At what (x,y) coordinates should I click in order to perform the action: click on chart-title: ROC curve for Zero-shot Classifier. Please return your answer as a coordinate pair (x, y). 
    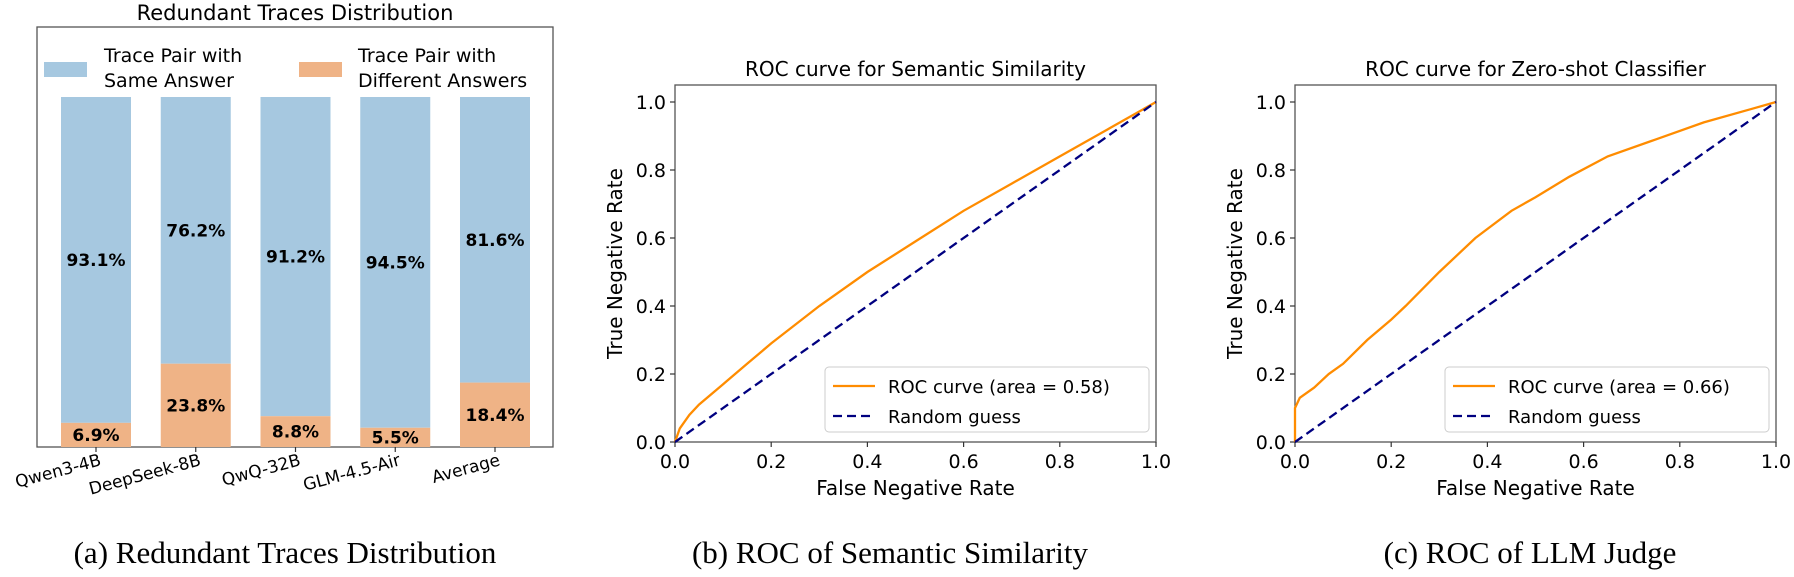
    Looking at the image, I should click on (1535, 69).